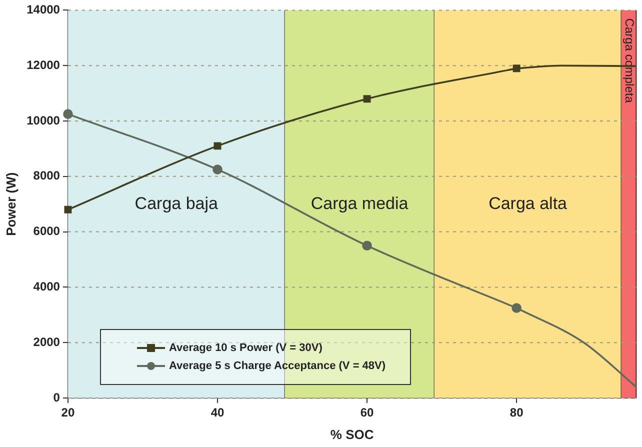  What do you see at coordinates (528, 203) in the screenshot?
I see `band-label: Carga alta` at bounding box center [528, 203].